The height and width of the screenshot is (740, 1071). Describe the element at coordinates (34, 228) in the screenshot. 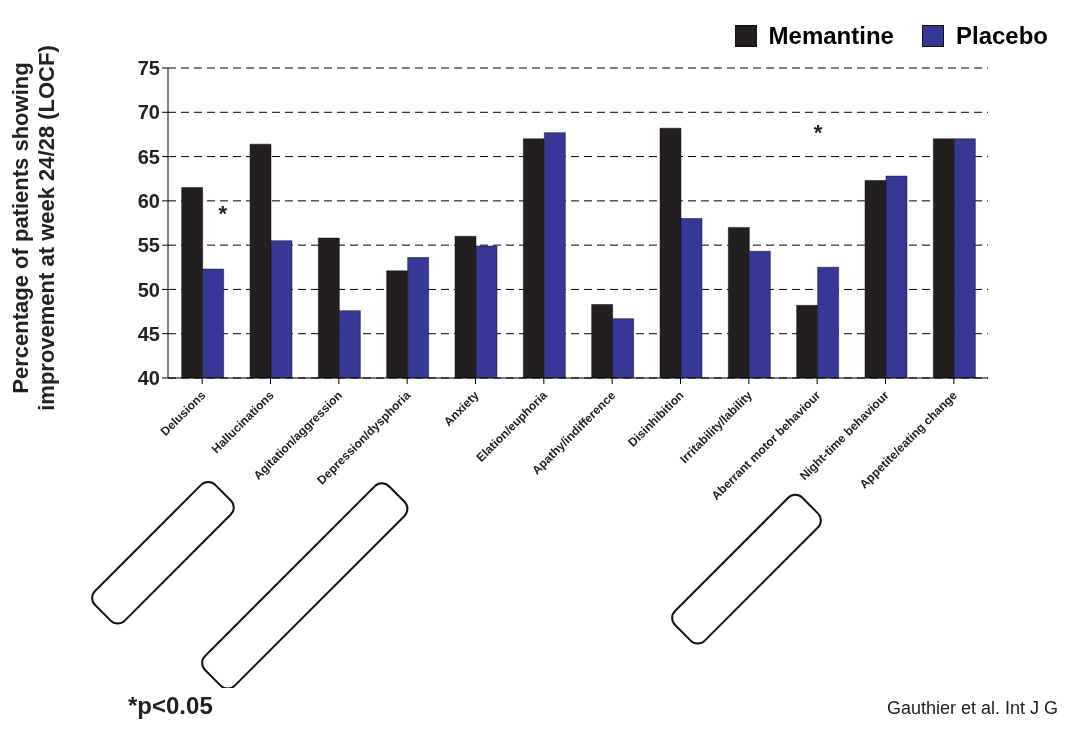

I see `y-axis-title: Percentage of patients showing improvement at week 24/28 (LOCF)` at that location.